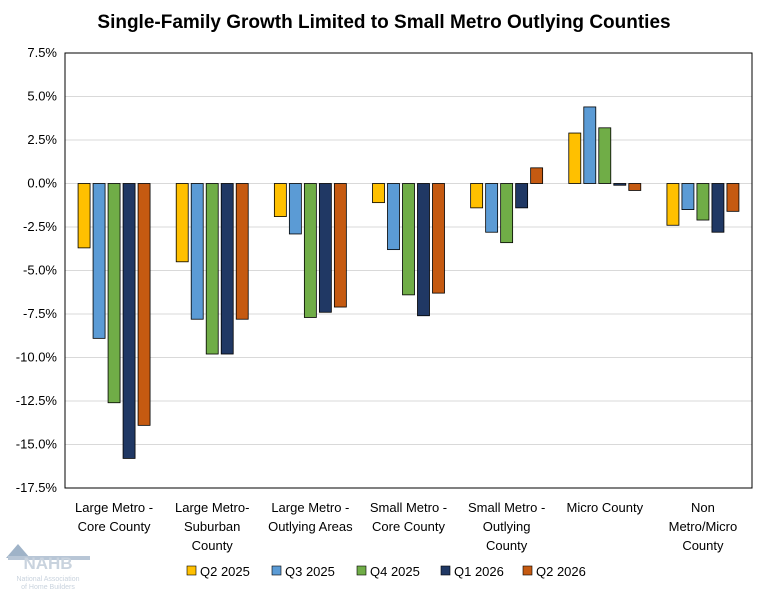  I want to click on y-tick-label: -17.5%, so click(37, 487).